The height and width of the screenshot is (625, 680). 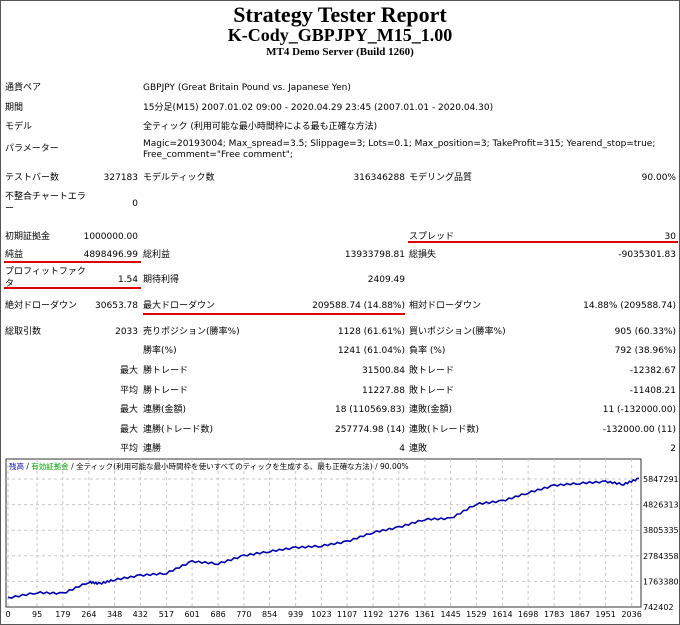 I want to click on stat-prefix: 平均, so click(x=128, y=390).